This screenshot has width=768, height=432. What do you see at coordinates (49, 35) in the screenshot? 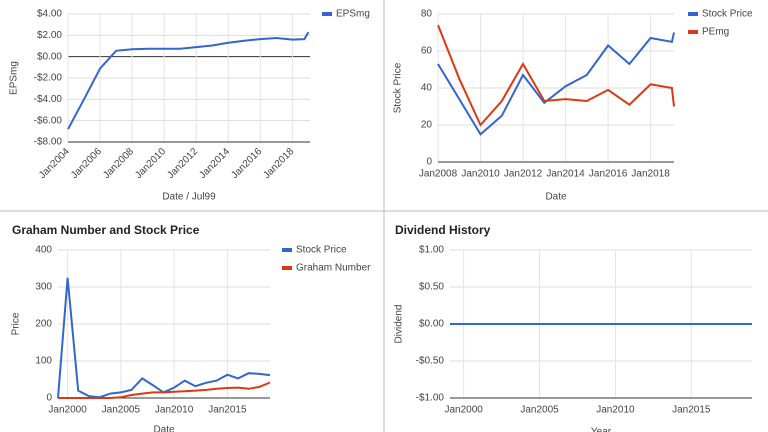
I see `y-tick-label: $2.00` at bounding box center [49, 35].